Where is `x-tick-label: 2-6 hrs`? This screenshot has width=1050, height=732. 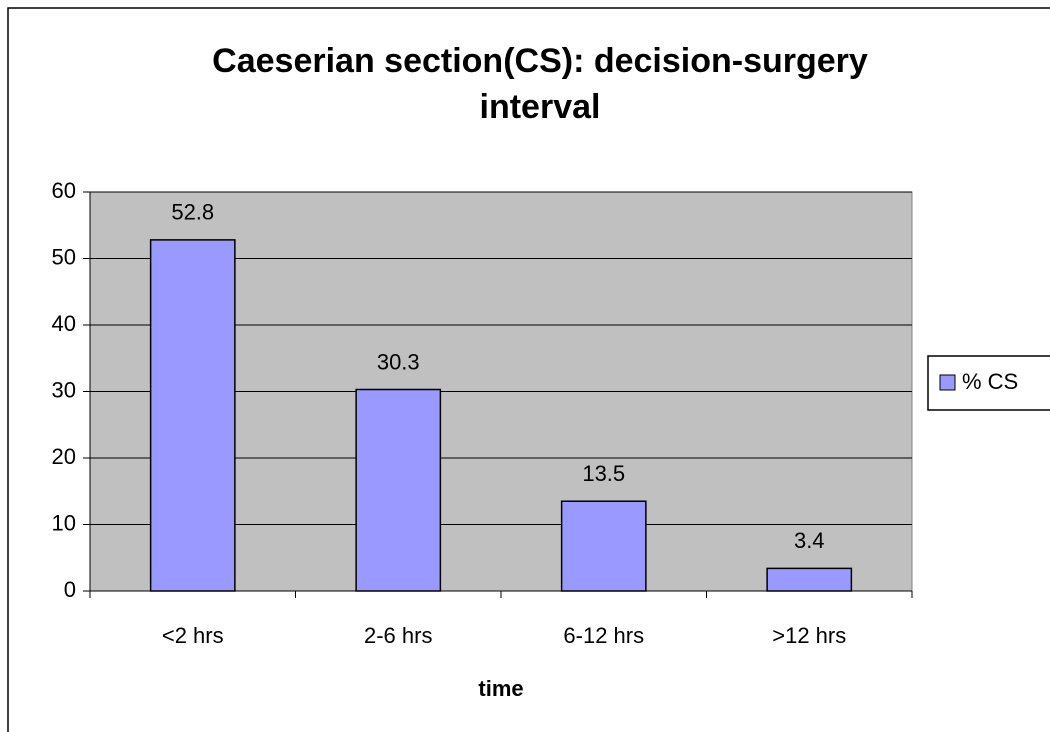 x-tick-label: 2-6 hrs is located at coordinates (398, 635).